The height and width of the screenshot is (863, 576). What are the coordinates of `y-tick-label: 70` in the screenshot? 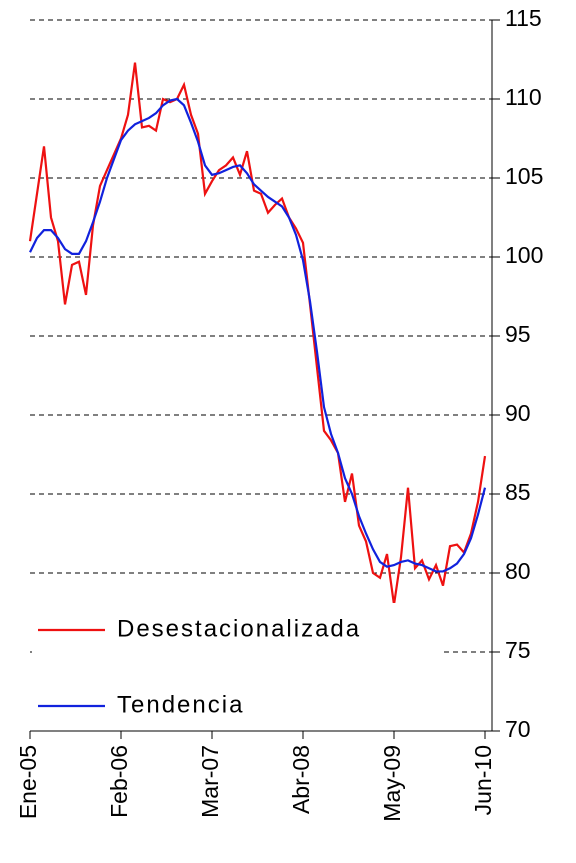 It's located at (518, 729).